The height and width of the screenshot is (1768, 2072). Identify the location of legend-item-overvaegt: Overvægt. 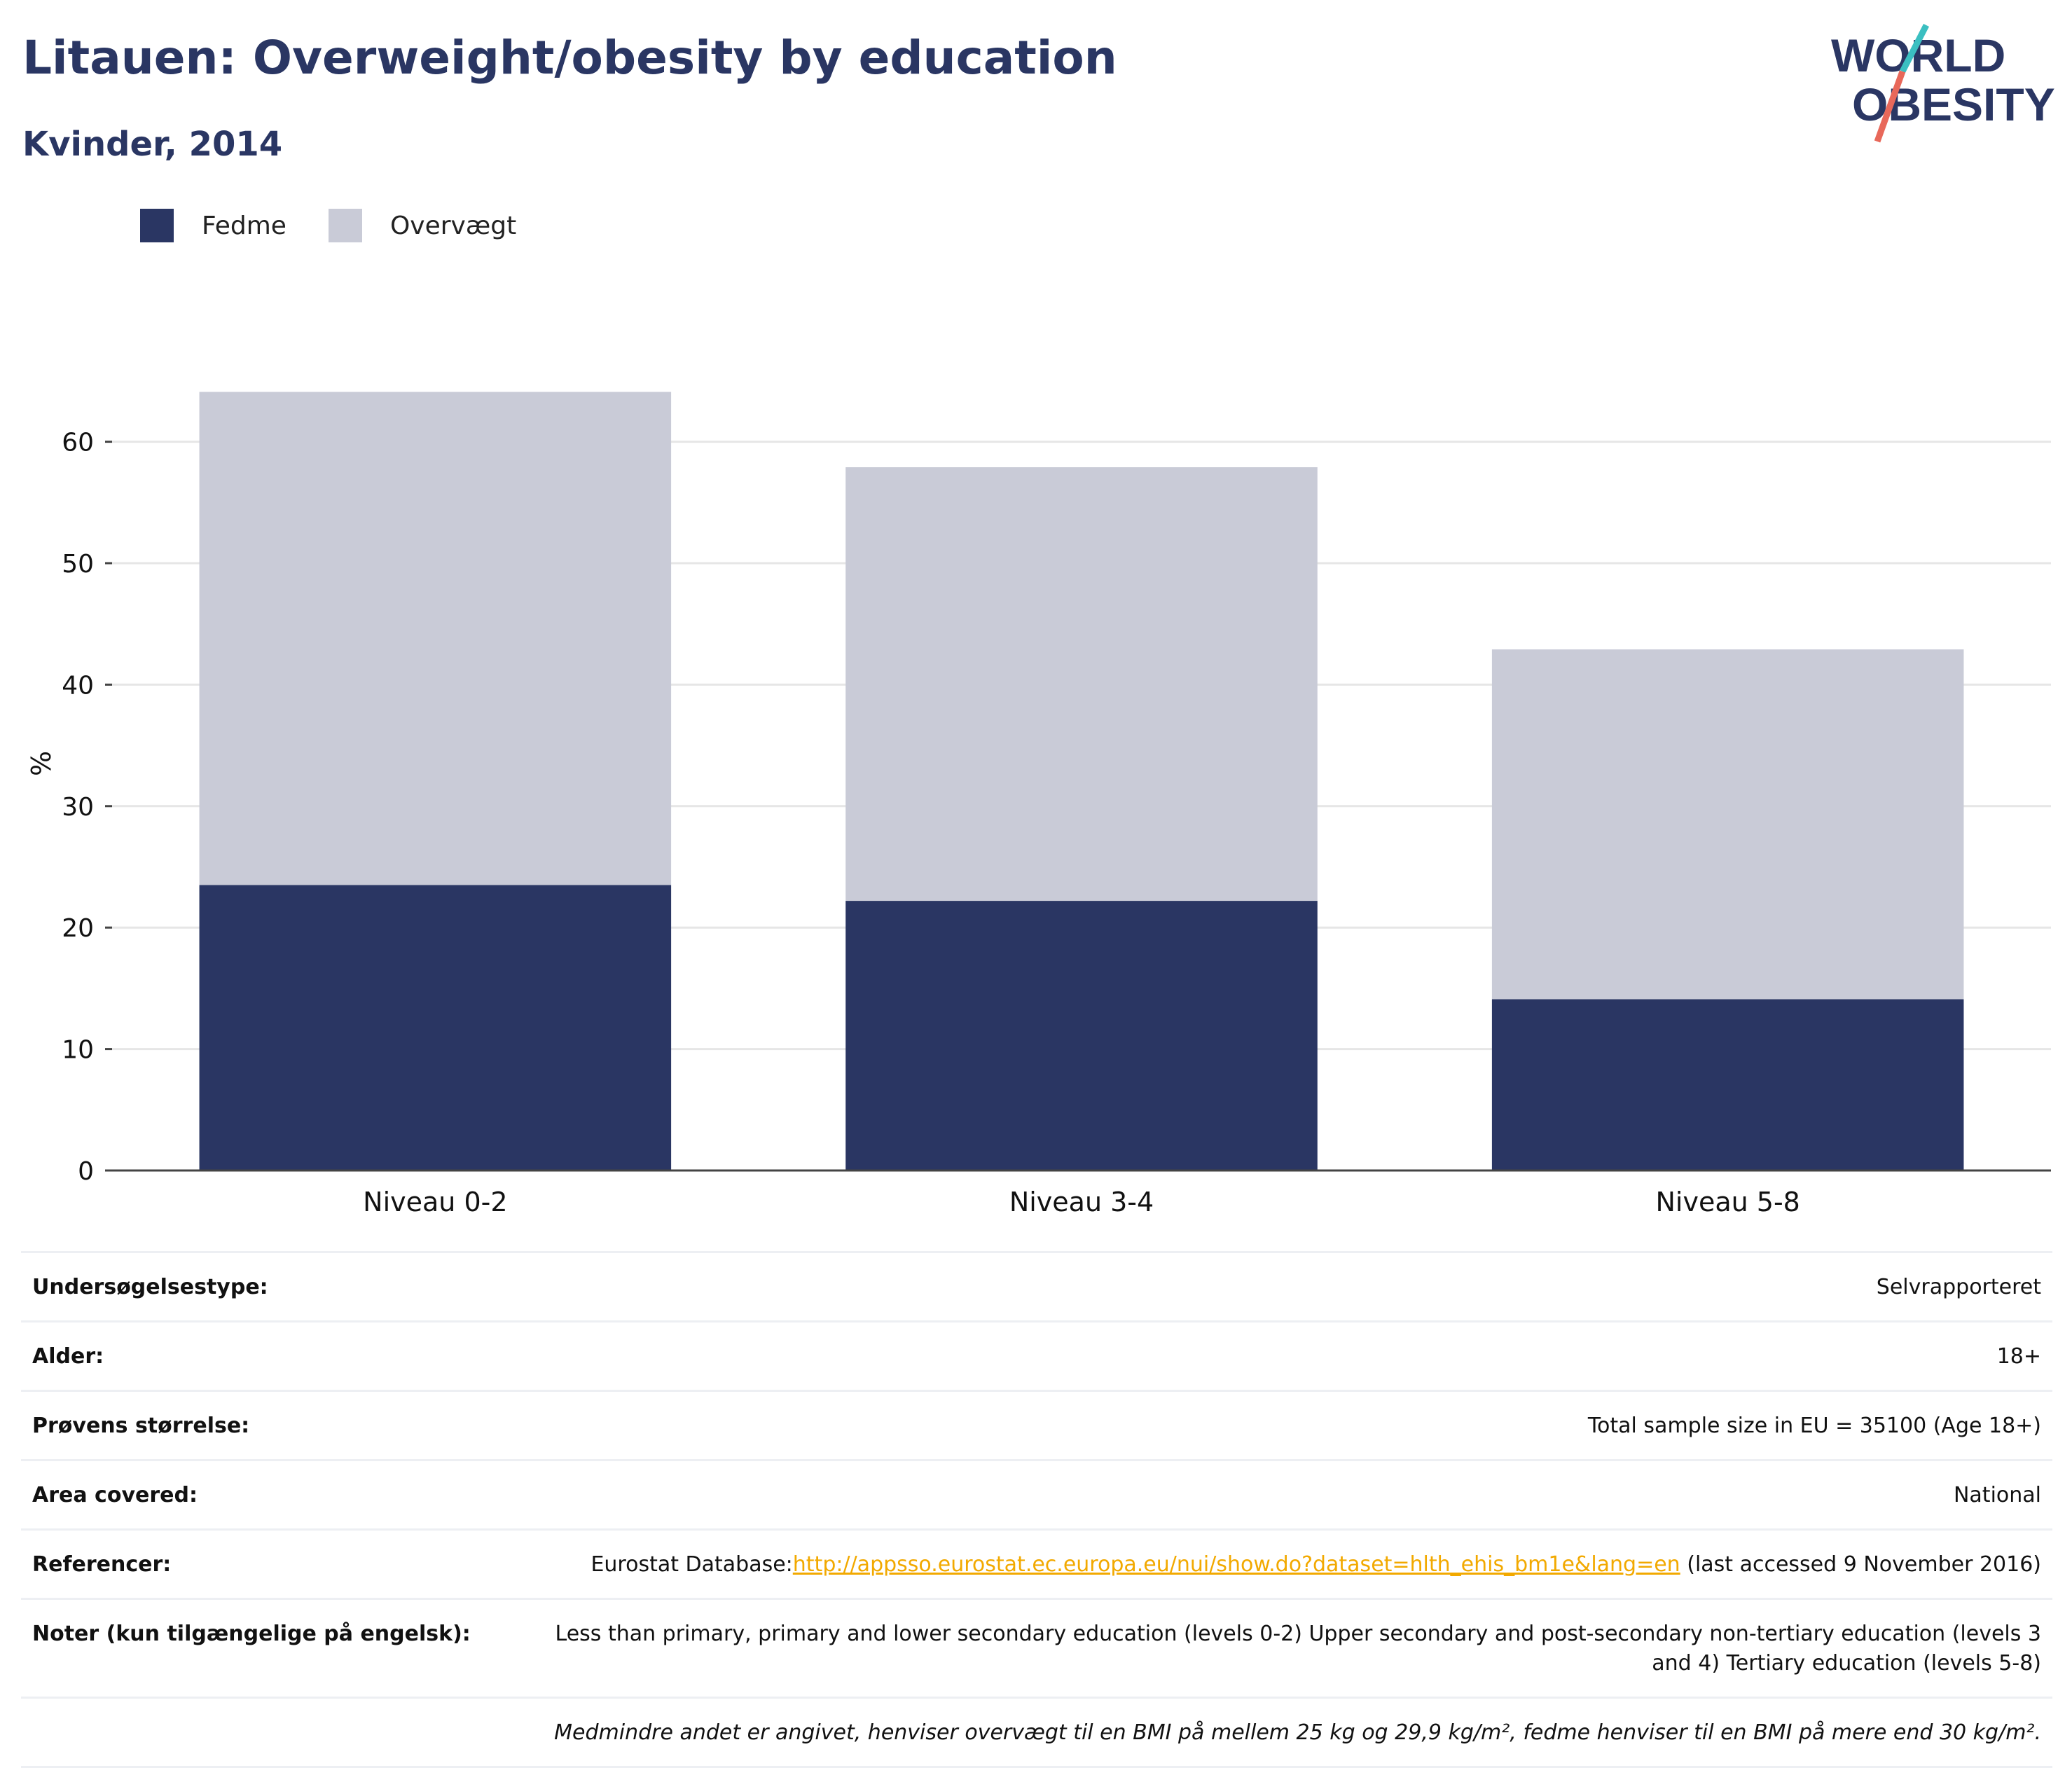
(423, 225).